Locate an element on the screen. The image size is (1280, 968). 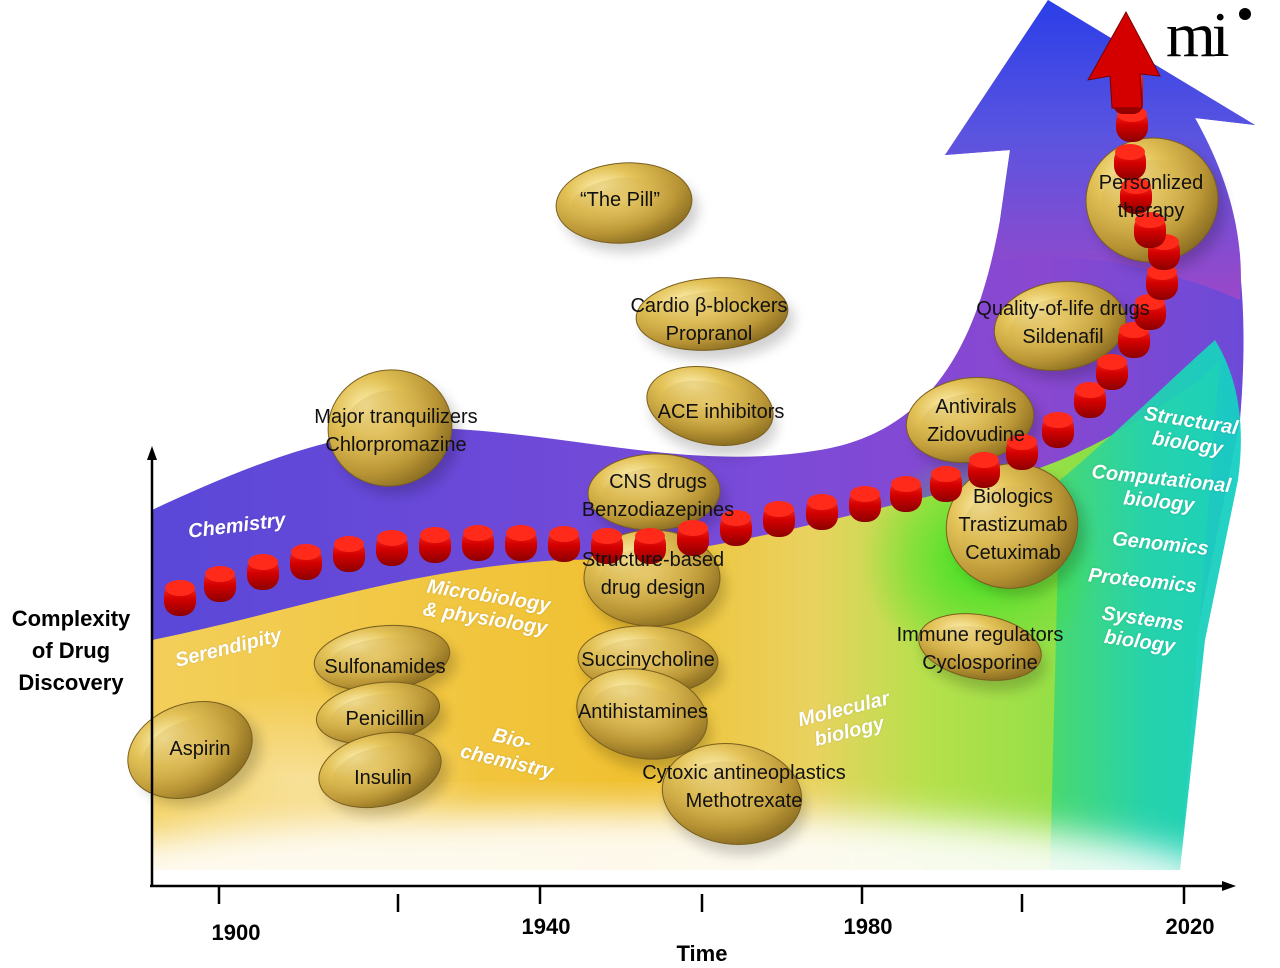
pill-tranquilizers is located at coordinates (393, 432).